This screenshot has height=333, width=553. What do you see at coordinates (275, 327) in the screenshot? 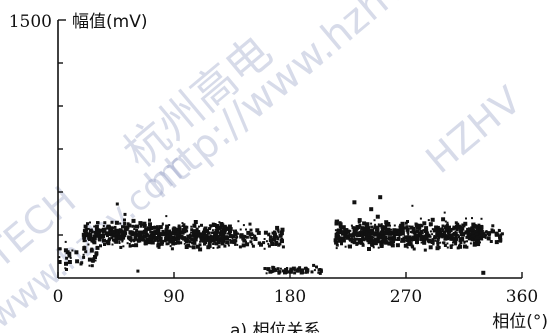
I see `caption-fragment: a) 相位关系` at bounding box center [275, 327].